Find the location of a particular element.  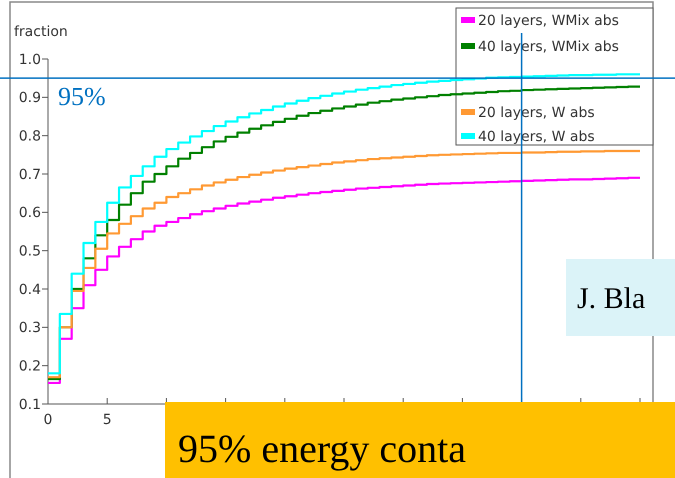

y-tick-label: 0.4 is located at coordinates (30, 290).